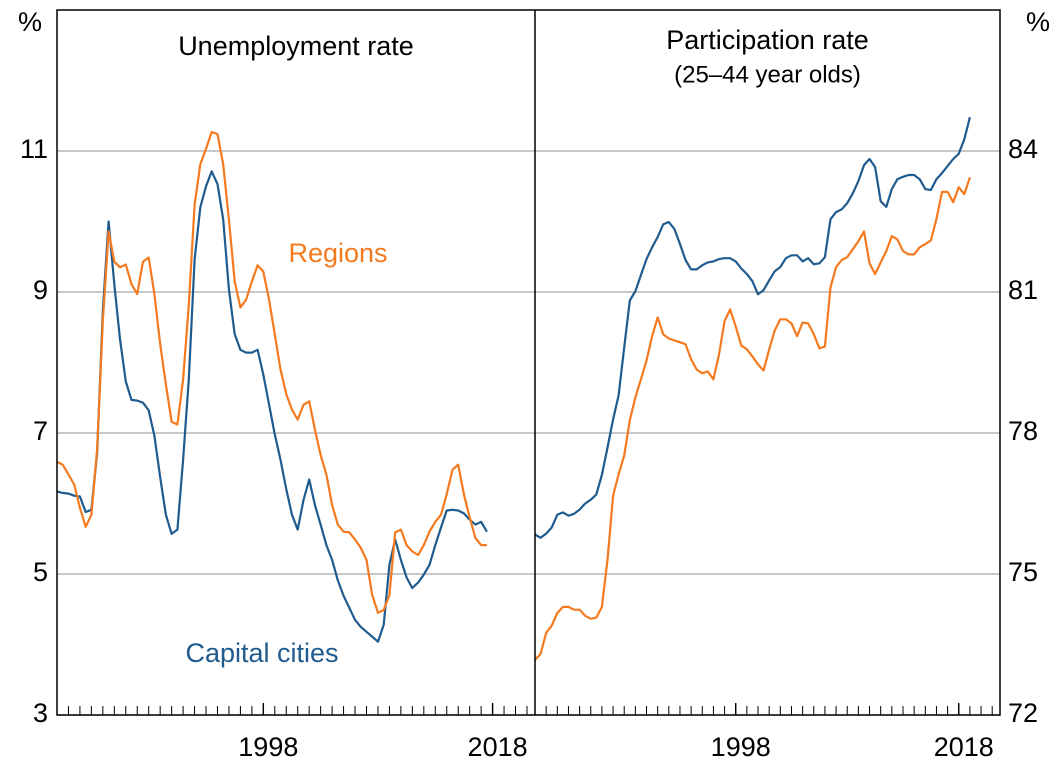  What do you see at coordinates (40, 713) in the screenshot?
I see `y-tick-label: 3` at bounding box center [40, 713].